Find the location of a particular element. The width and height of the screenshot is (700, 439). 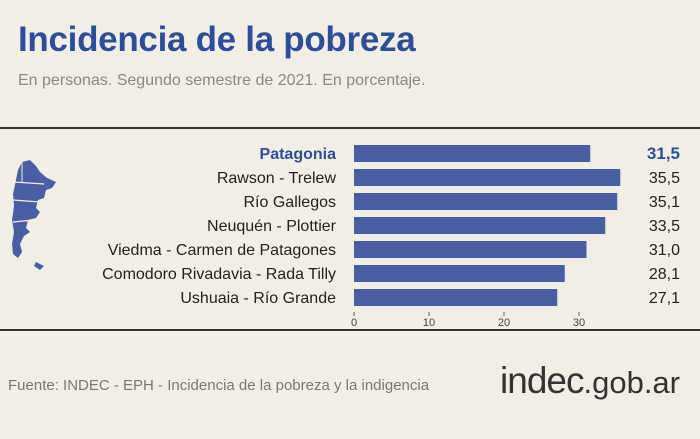

value-label-4: 31,0 is located at coordinates (664, 250).